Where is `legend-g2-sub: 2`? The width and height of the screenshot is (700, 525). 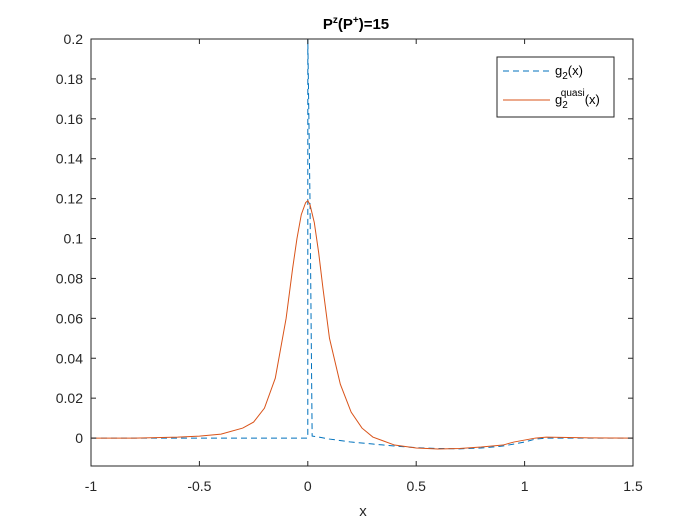
legend-g2-sub: 2 is located at coordinates (565, 76).